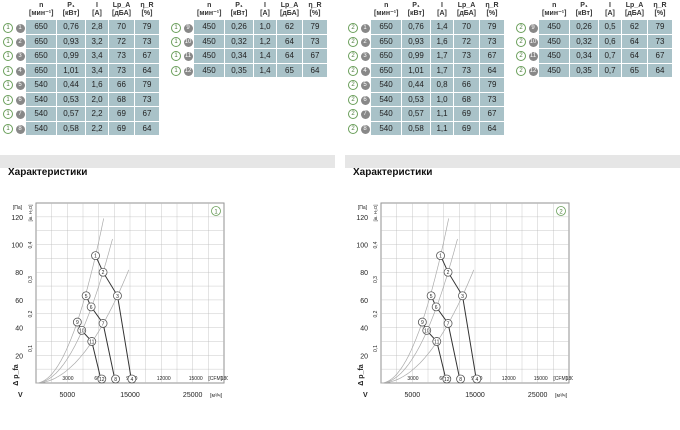 The height and width of the screenshot is (430, 680). What do you see at coordinates (416, 41) in the screenshot?
I see `cell-p: 0,93` at bounding box center [416, 41].